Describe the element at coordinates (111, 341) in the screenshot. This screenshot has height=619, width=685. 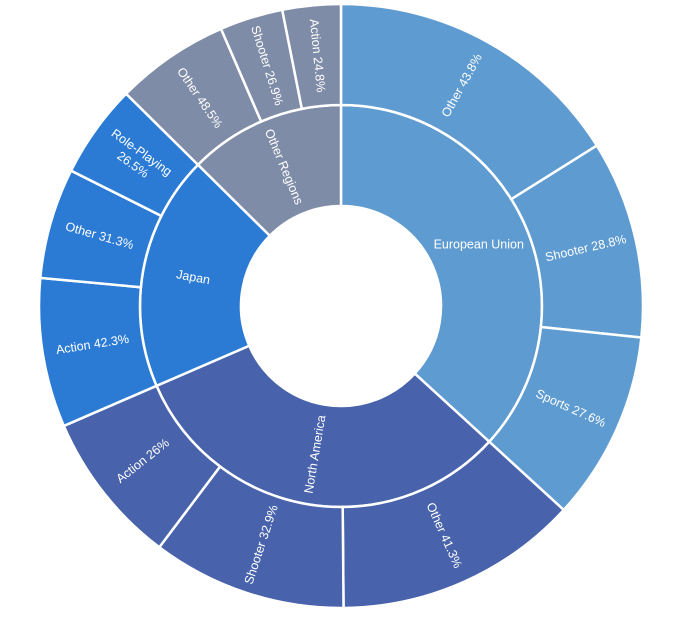
I see `segment-value: 42.3%` at that location.